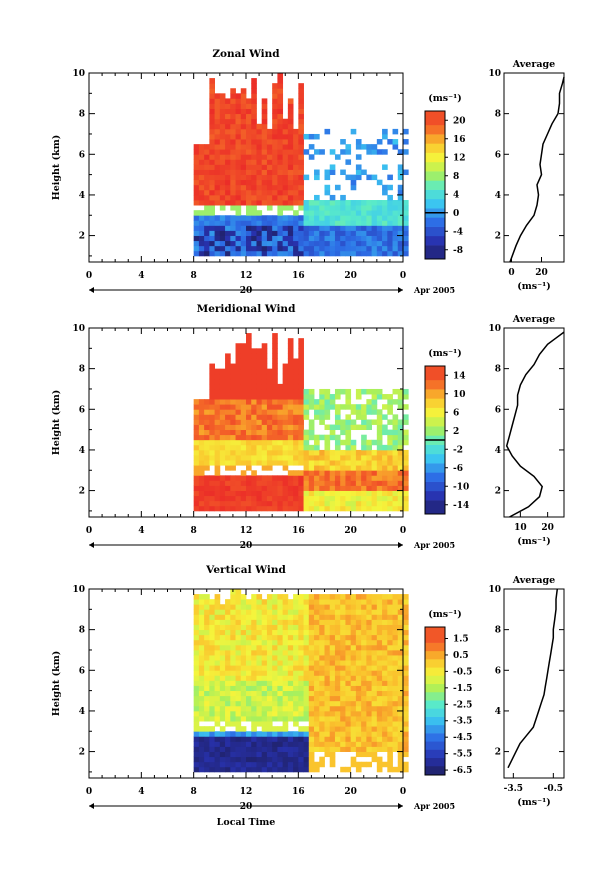 The image size is (616, 873). Describe the element at coordinates (520, 528) in the screenshot. I see `profile-x-tick-label: 10` at that location.